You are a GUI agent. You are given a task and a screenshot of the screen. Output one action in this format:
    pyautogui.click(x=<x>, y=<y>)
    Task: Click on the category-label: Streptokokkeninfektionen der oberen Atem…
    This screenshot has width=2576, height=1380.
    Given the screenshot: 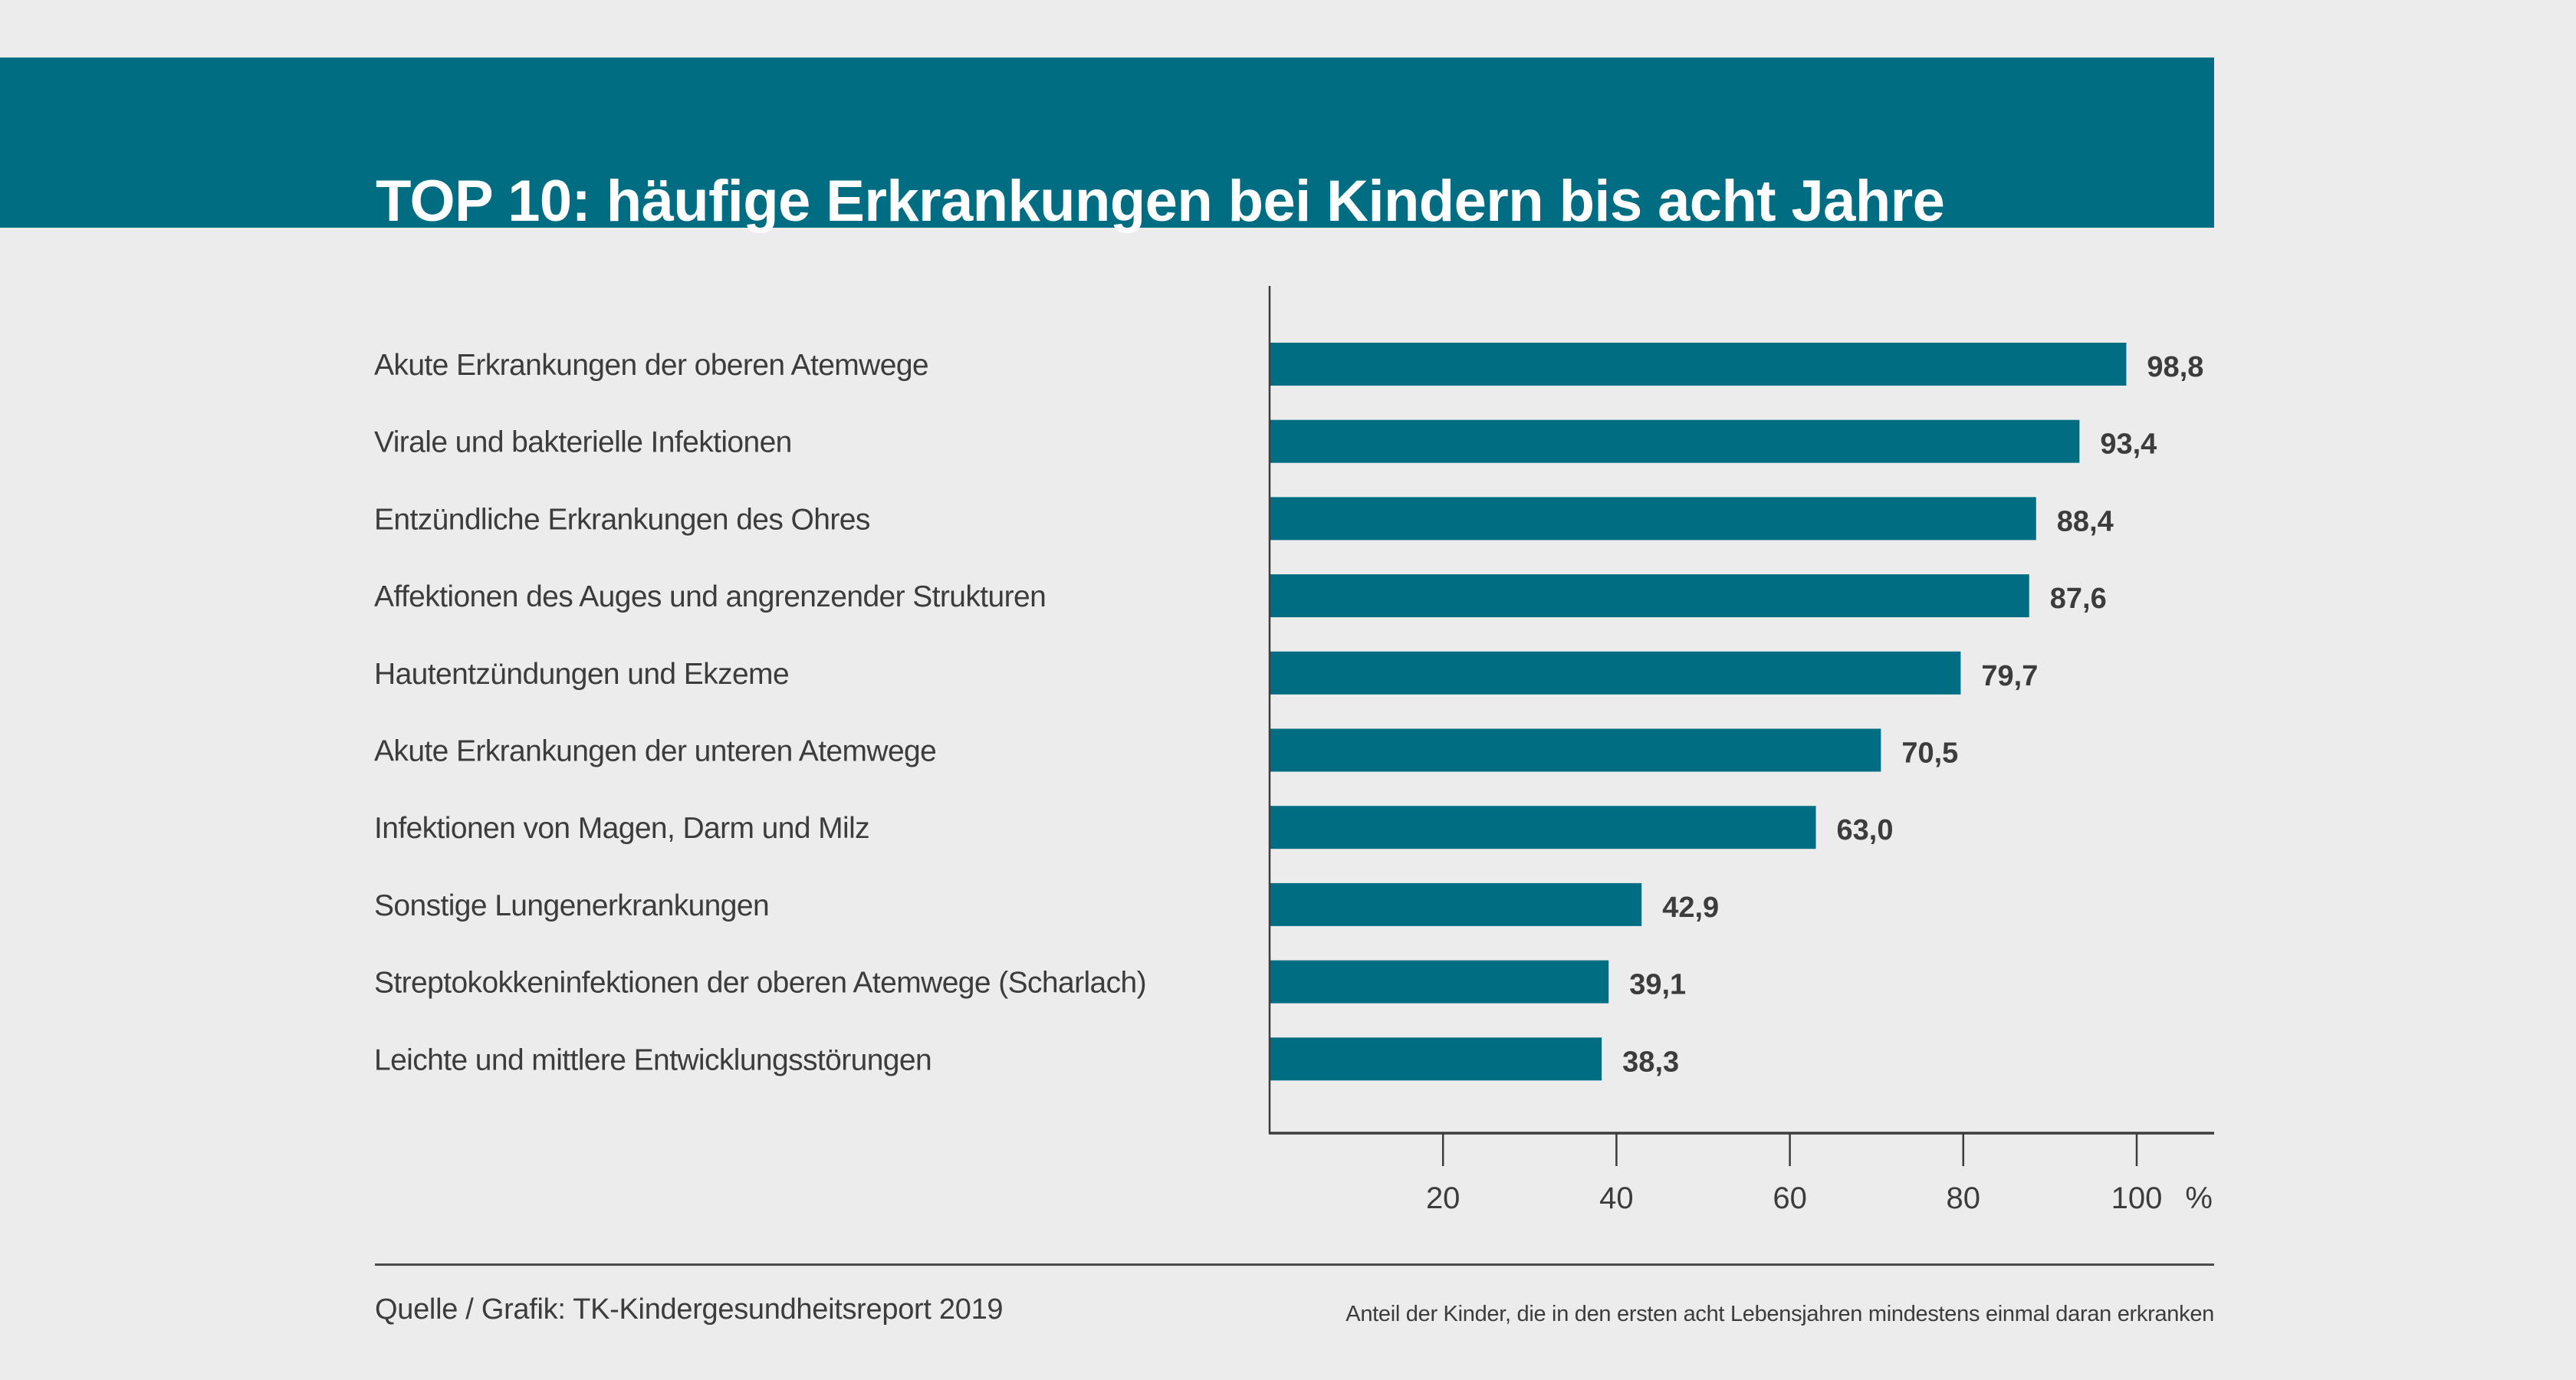 What is the action you would take?
    pyautogui.click(x=760, y=984)
    